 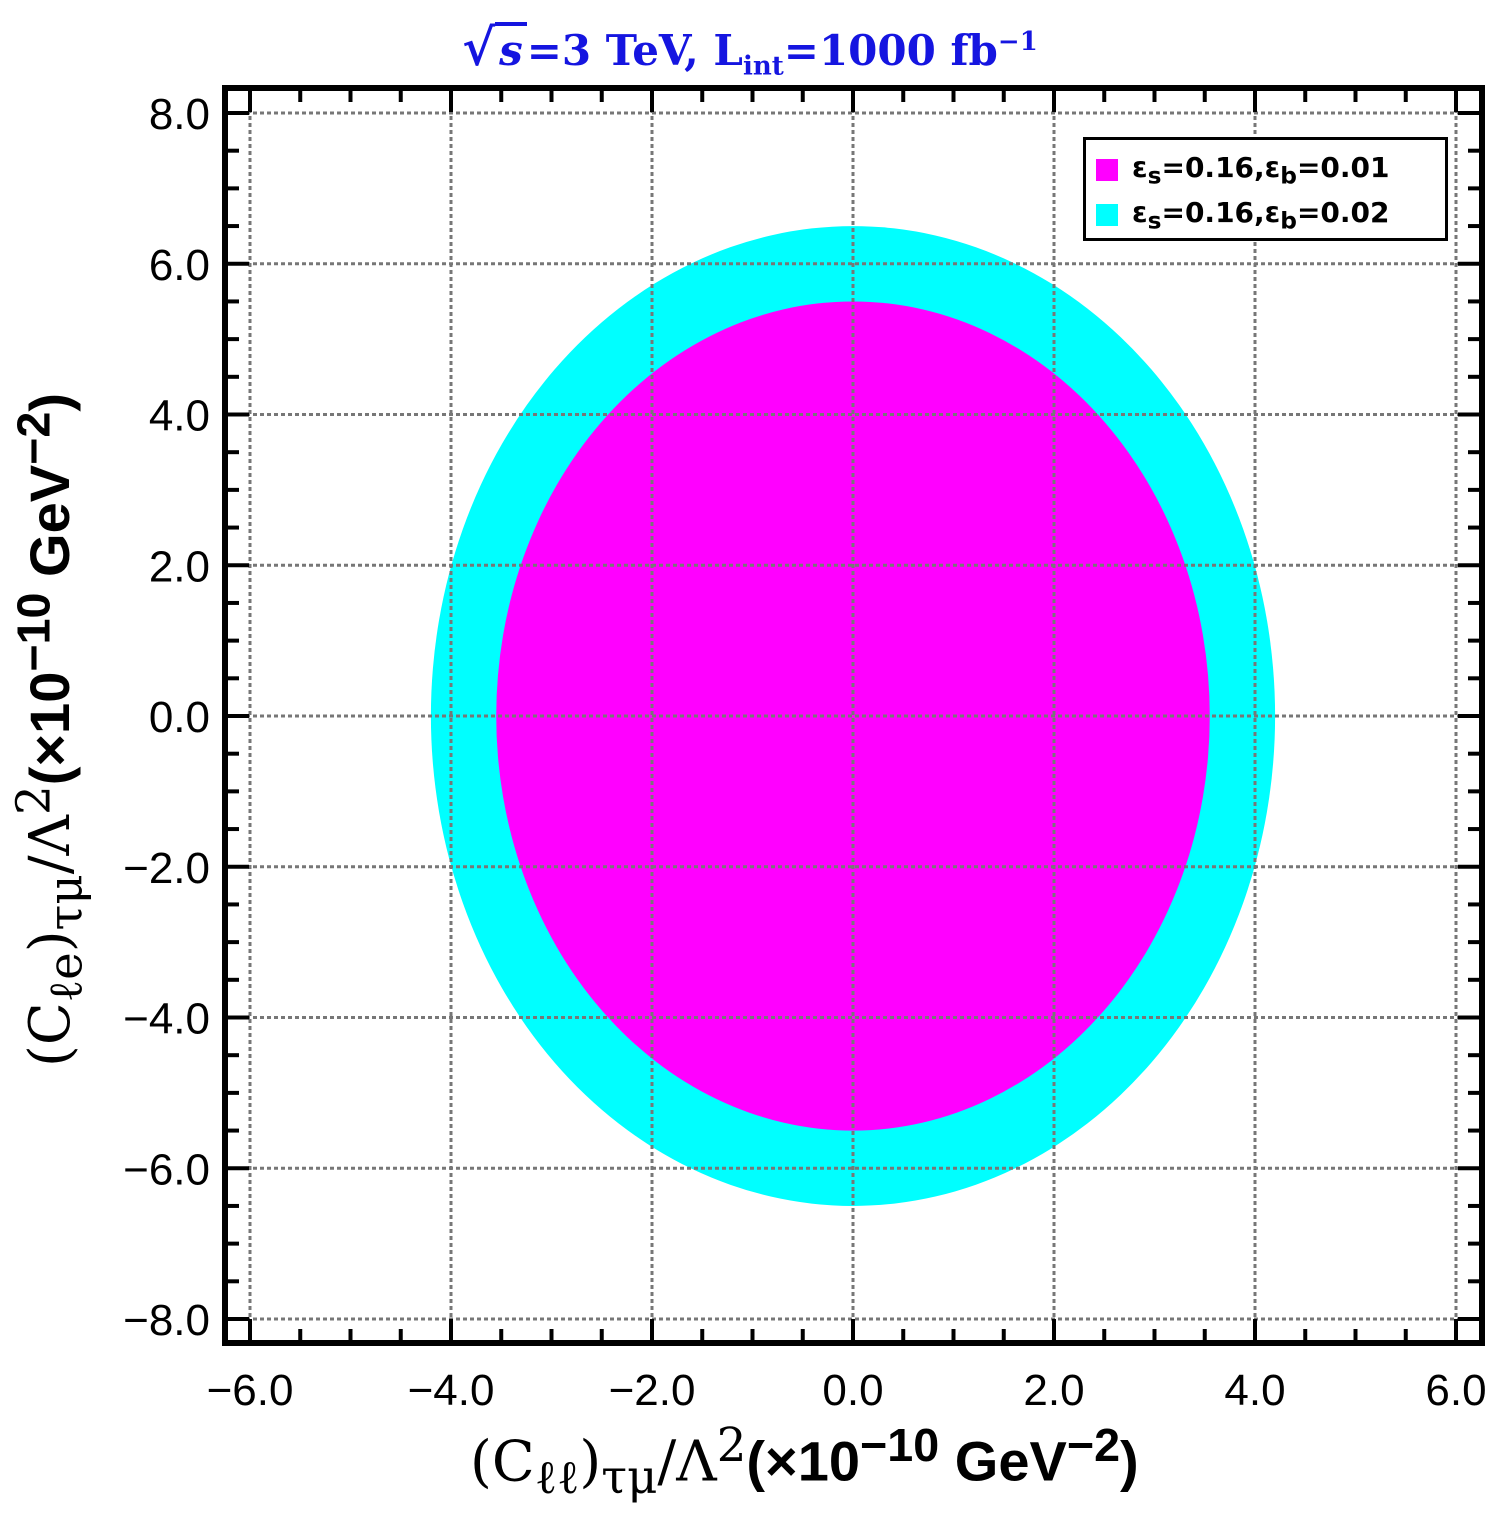 What do you see at coordinates (1053, 1390) in the screenshot?
I see `x-tick-label: 2.0` at bounding box center [1053, 1390].